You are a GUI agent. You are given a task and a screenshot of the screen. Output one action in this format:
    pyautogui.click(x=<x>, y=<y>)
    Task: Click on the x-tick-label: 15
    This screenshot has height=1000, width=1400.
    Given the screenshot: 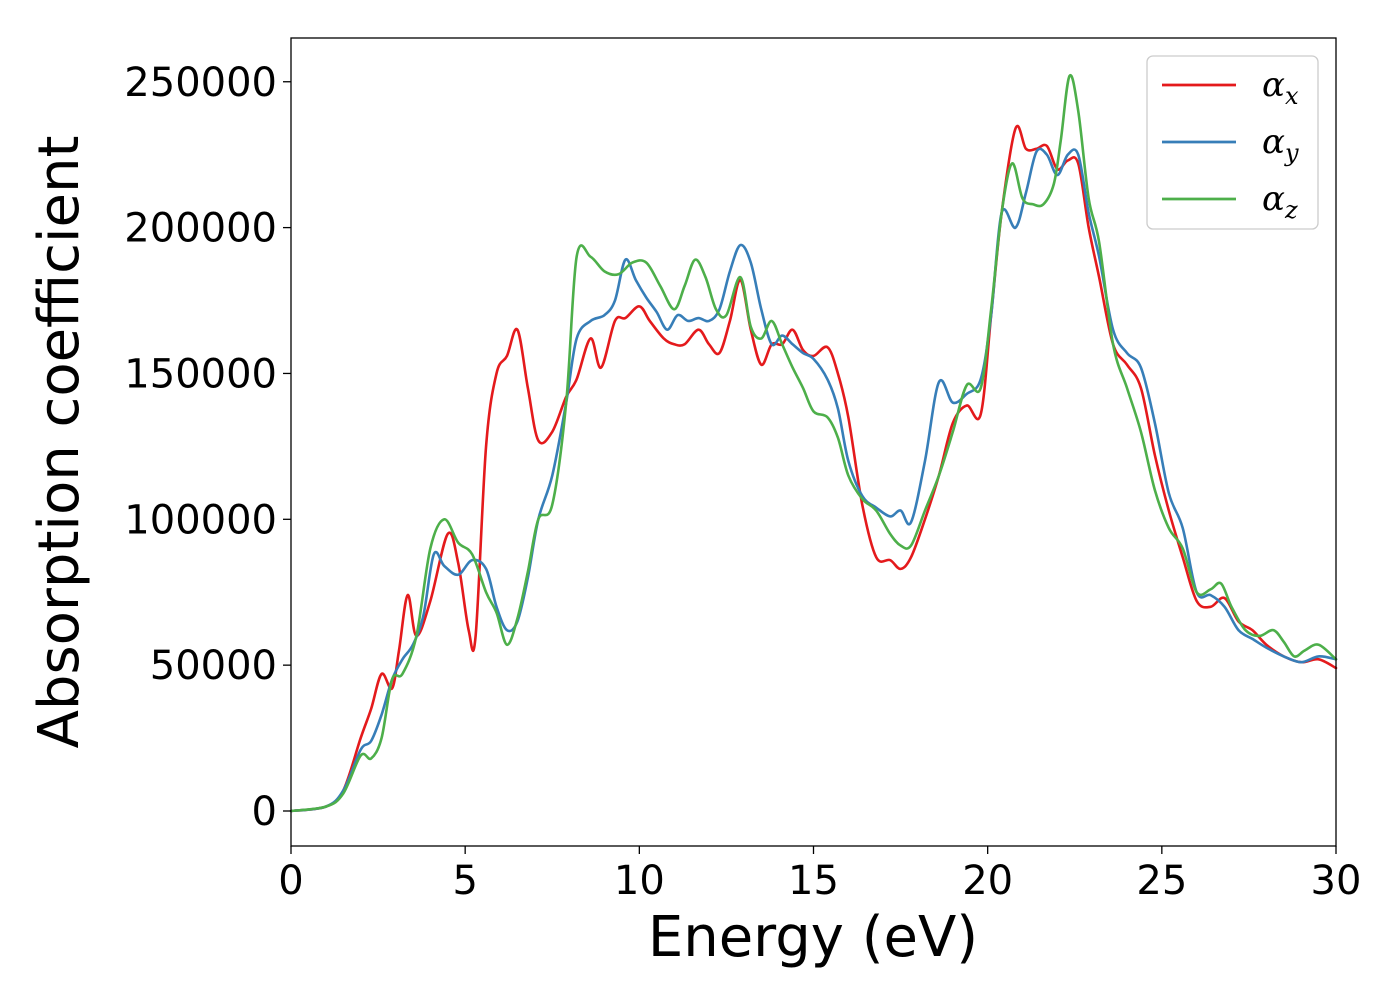 What is the action you would take?
    pyautogui.click(x=813, y=881)
    